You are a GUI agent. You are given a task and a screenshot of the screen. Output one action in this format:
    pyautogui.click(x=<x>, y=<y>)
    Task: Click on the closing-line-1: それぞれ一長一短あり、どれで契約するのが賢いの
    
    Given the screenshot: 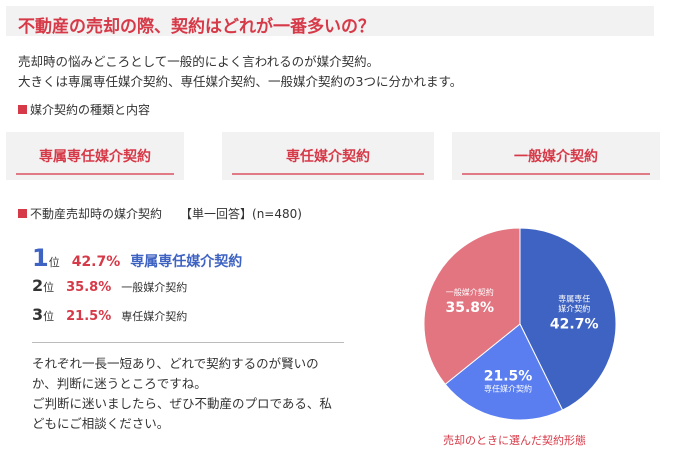 What is the action you would take?
    pyautogui.click(x=175, y=363)
    